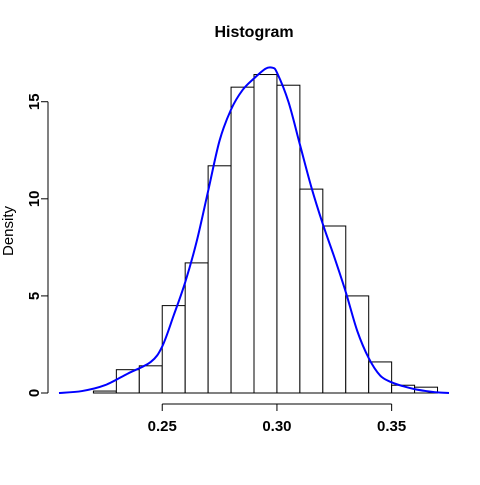 This screenshot has height=485, width=480. What do you see at coordinates (391, 426) in the screenshot?
I see `x-tick-label: 0.35` at bounding box center [391, 426].